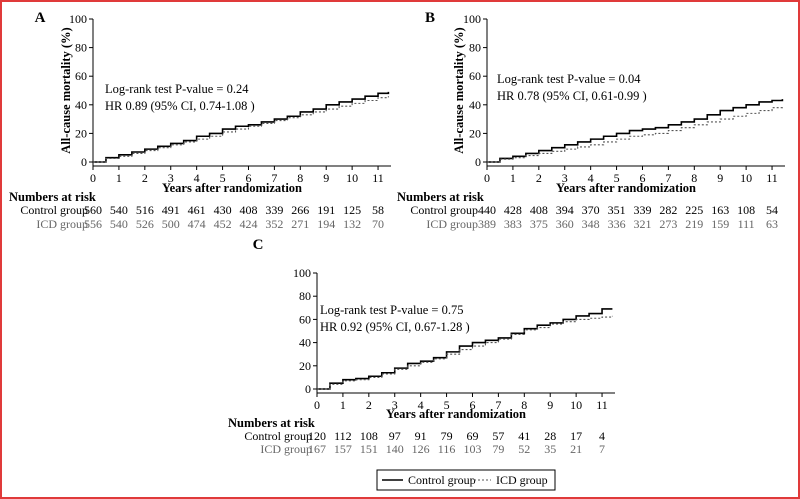 Image resolution: width=800 pixels, height=499 pixels. What do you see at coordinates (62, 224) in the screenshot?
I see `risk-icd-label: ICD group` at bounding box center [62, 224].